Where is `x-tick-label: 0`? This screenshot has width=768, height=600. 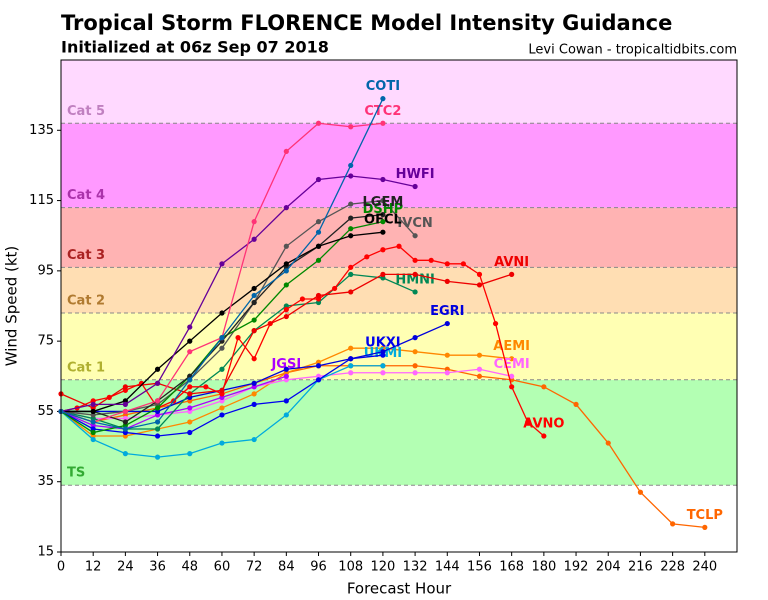
x-tick-label: 0 is located at coordinates (61, 567).